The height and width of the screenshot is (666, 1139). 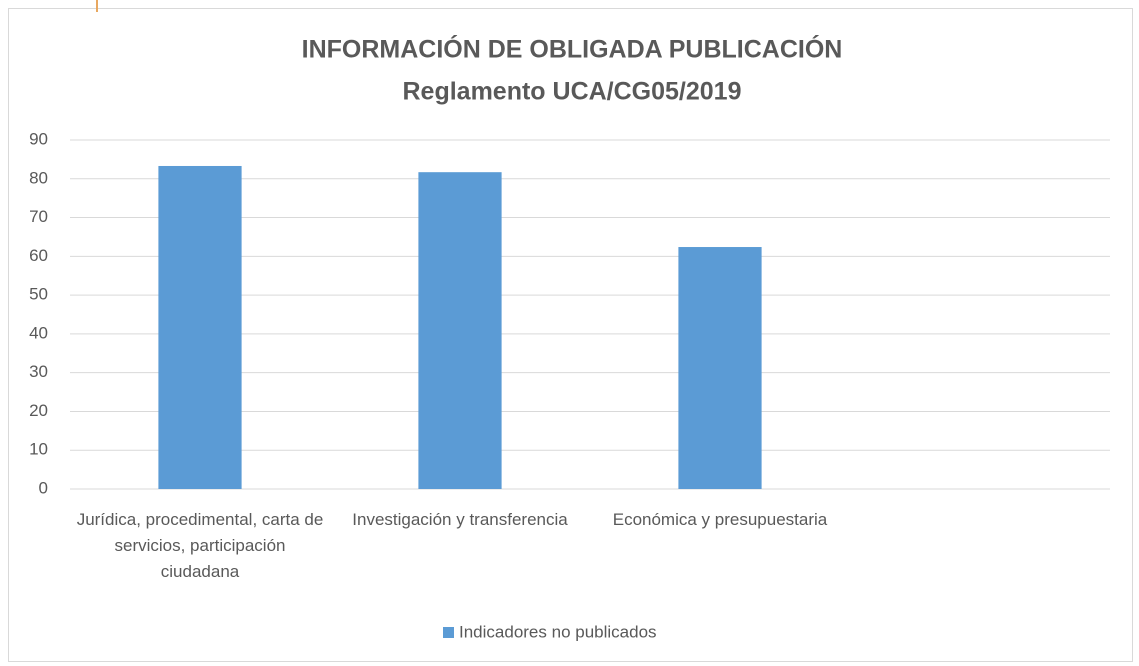 I want to click on chart-title: INFORMACIÓN DE OBLIGADA PUBLICACIÓN, so click(x=572, y=49).